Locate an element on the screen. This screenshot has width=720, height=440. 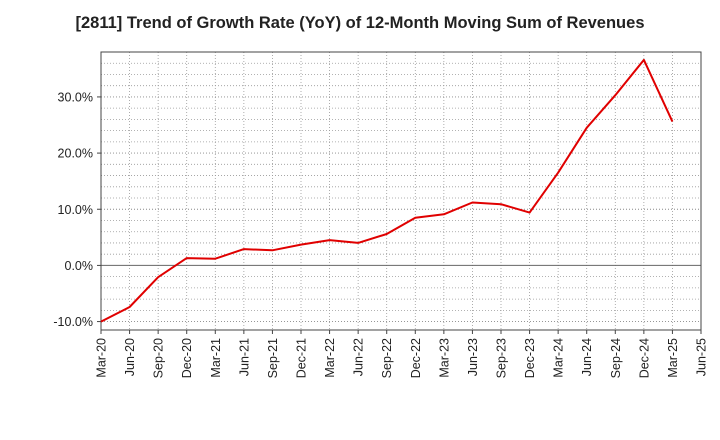
x-tick-label: Dec-21 is located at coordinates (302, 358).